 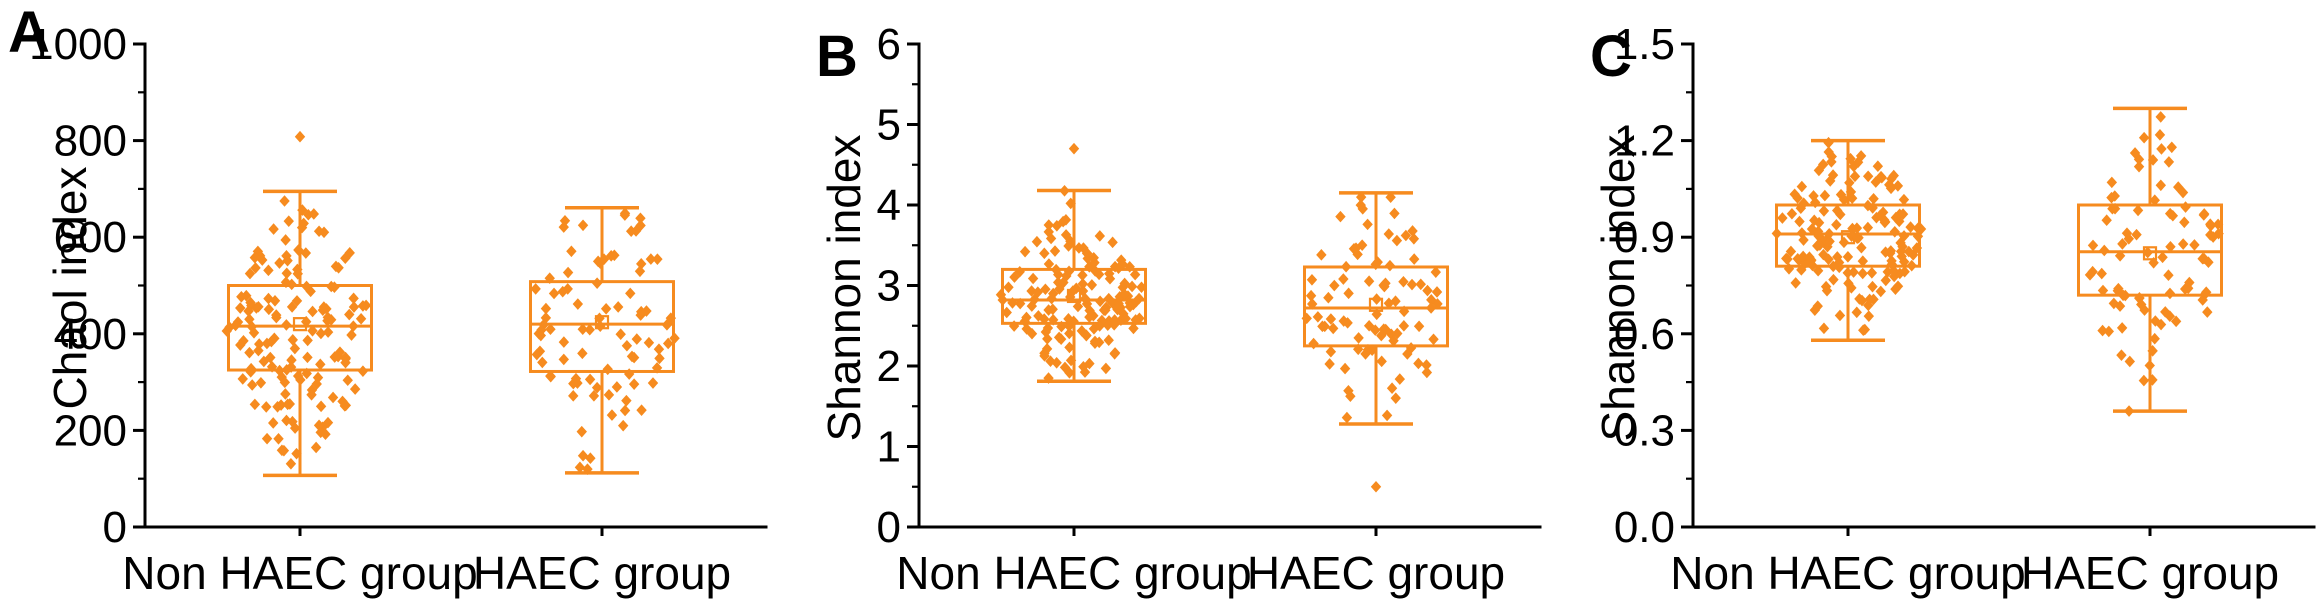 What do you see at coordinates (1611, 56) in the screenshot?
I see `panel-letter-c: C` at bounding box center [1611, 56].